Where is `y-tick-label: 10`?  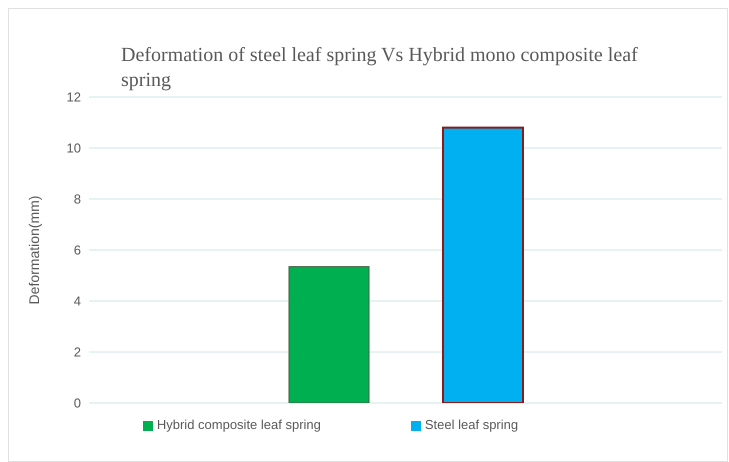
y-tick-label: 10 is located at coordinates (73, 148).